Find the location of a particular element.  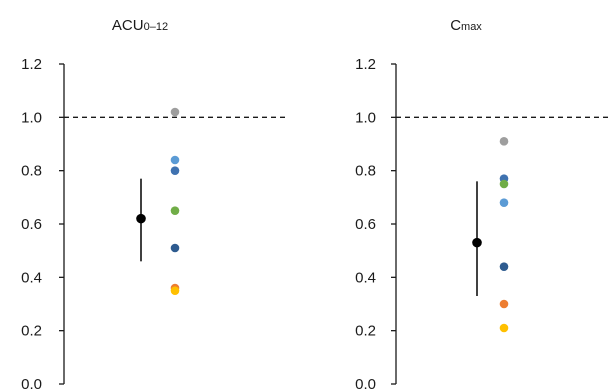

title-main: ACU is located at coordinates (128, 25).